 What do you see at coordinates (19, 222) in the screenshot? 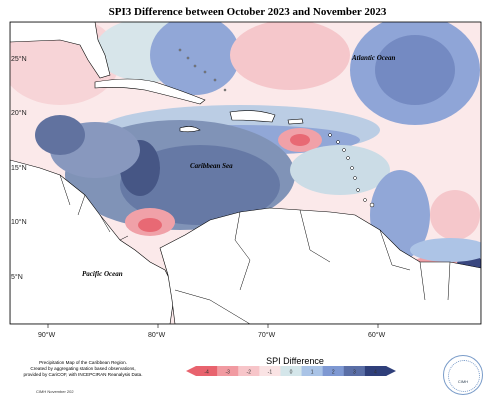
I see `lat-tick-label: 10°N` at bounding box center [19, 222].